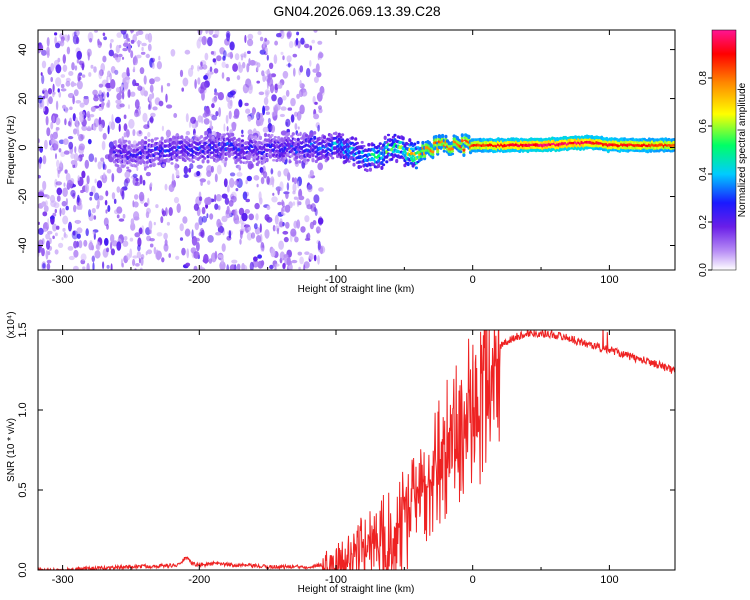  Describe the element at coordinates (356, 289) in the screenshot. I see `spectrogram-x-label: Height of straight line (km)` at that location.